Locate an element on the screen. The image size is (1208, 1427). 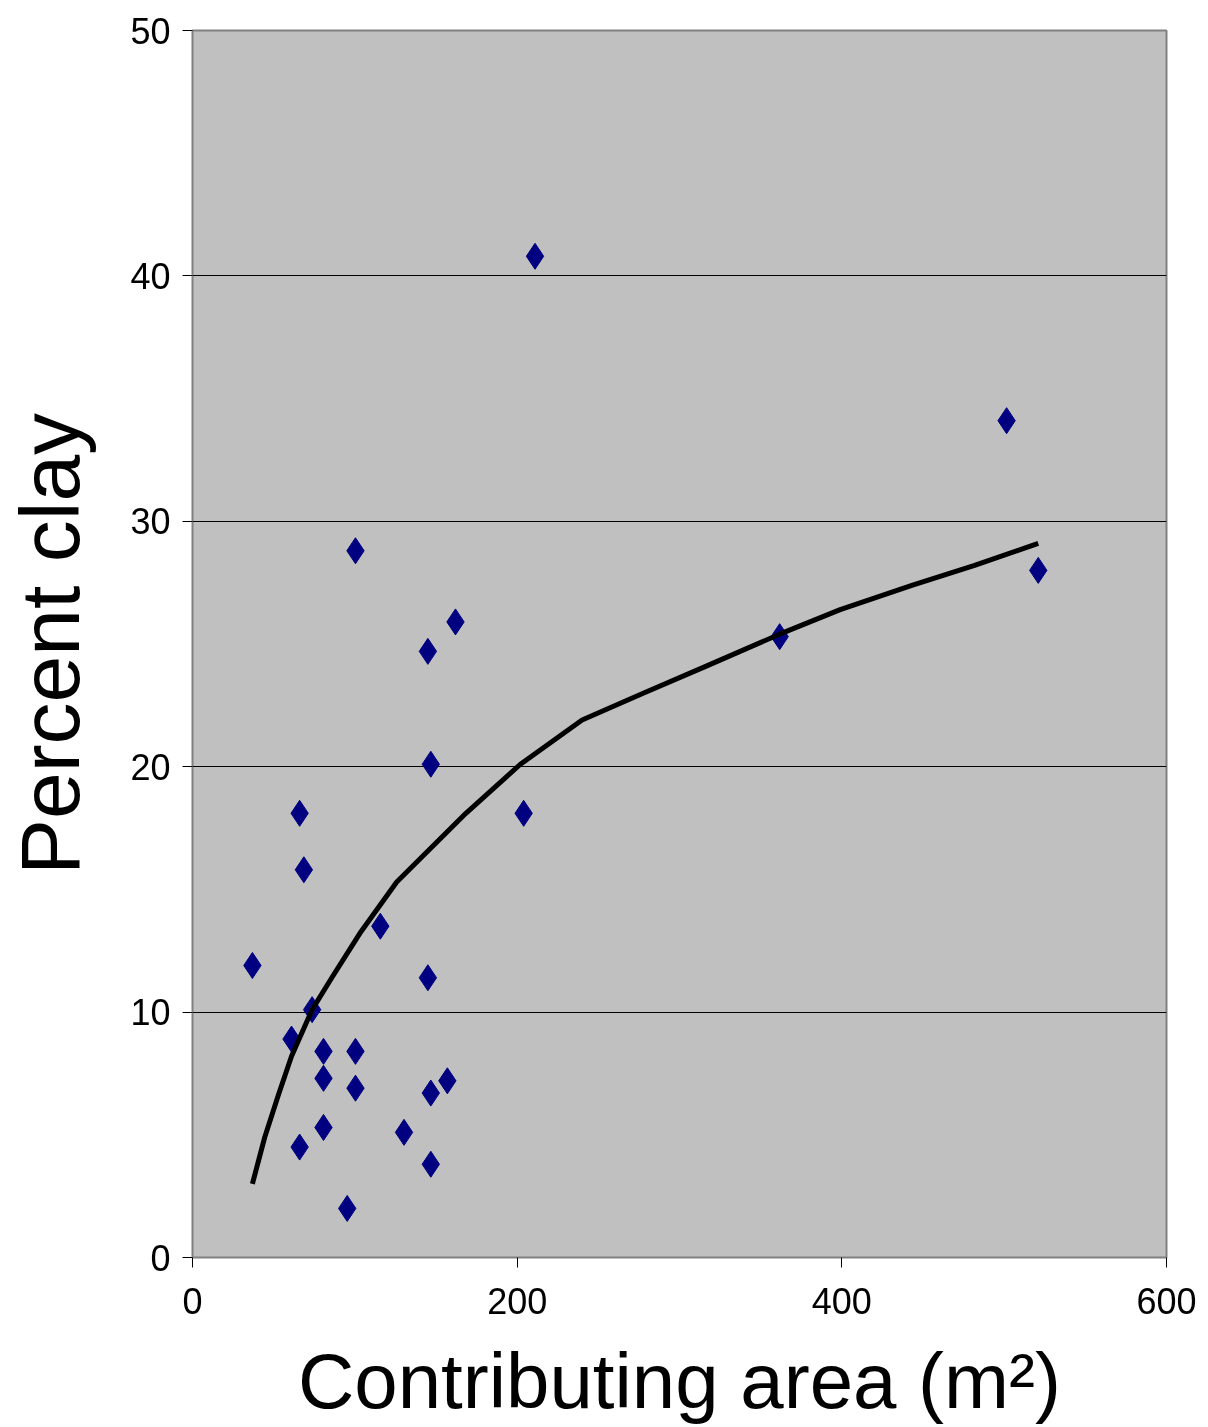
y-tick-label: 40 is located at coordinates (150, 276).